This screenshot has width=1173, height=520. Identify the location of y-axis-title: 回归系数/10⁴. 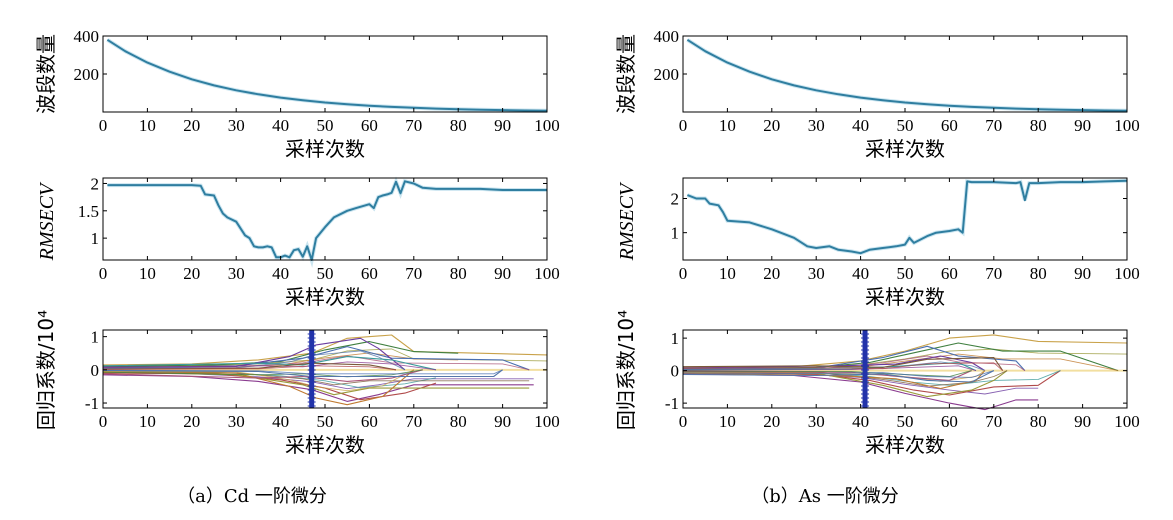
(626, 370).